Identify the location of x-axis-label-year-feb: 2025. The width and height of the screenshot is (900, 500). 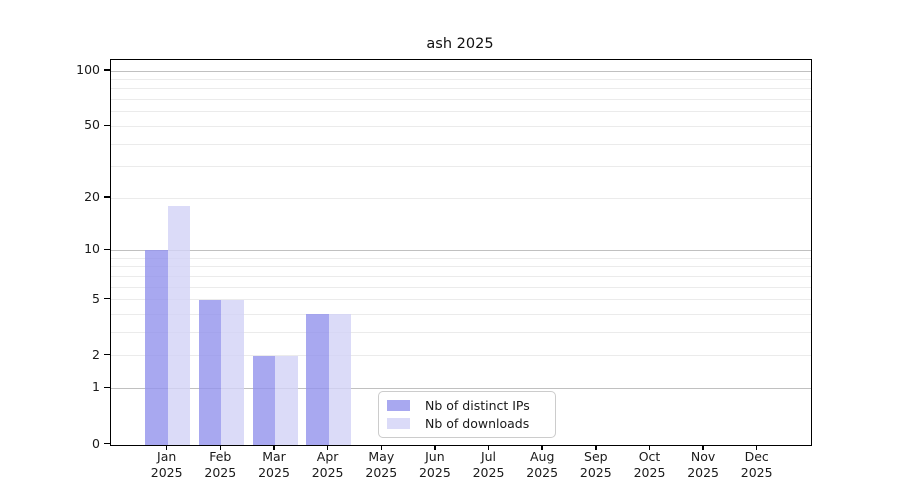
(220, 472).